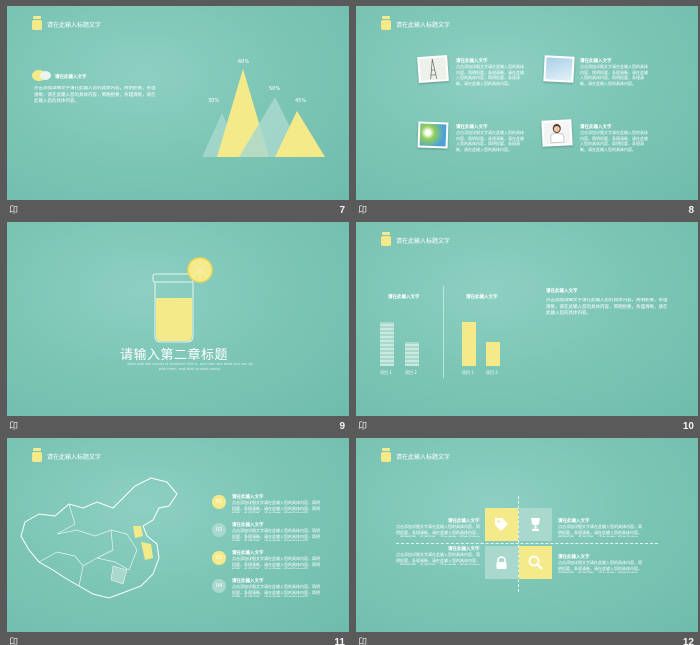 The height and width of the screenshot is (645, 700). I want to click on slide-footer: 卬 7, so click(178, 211).